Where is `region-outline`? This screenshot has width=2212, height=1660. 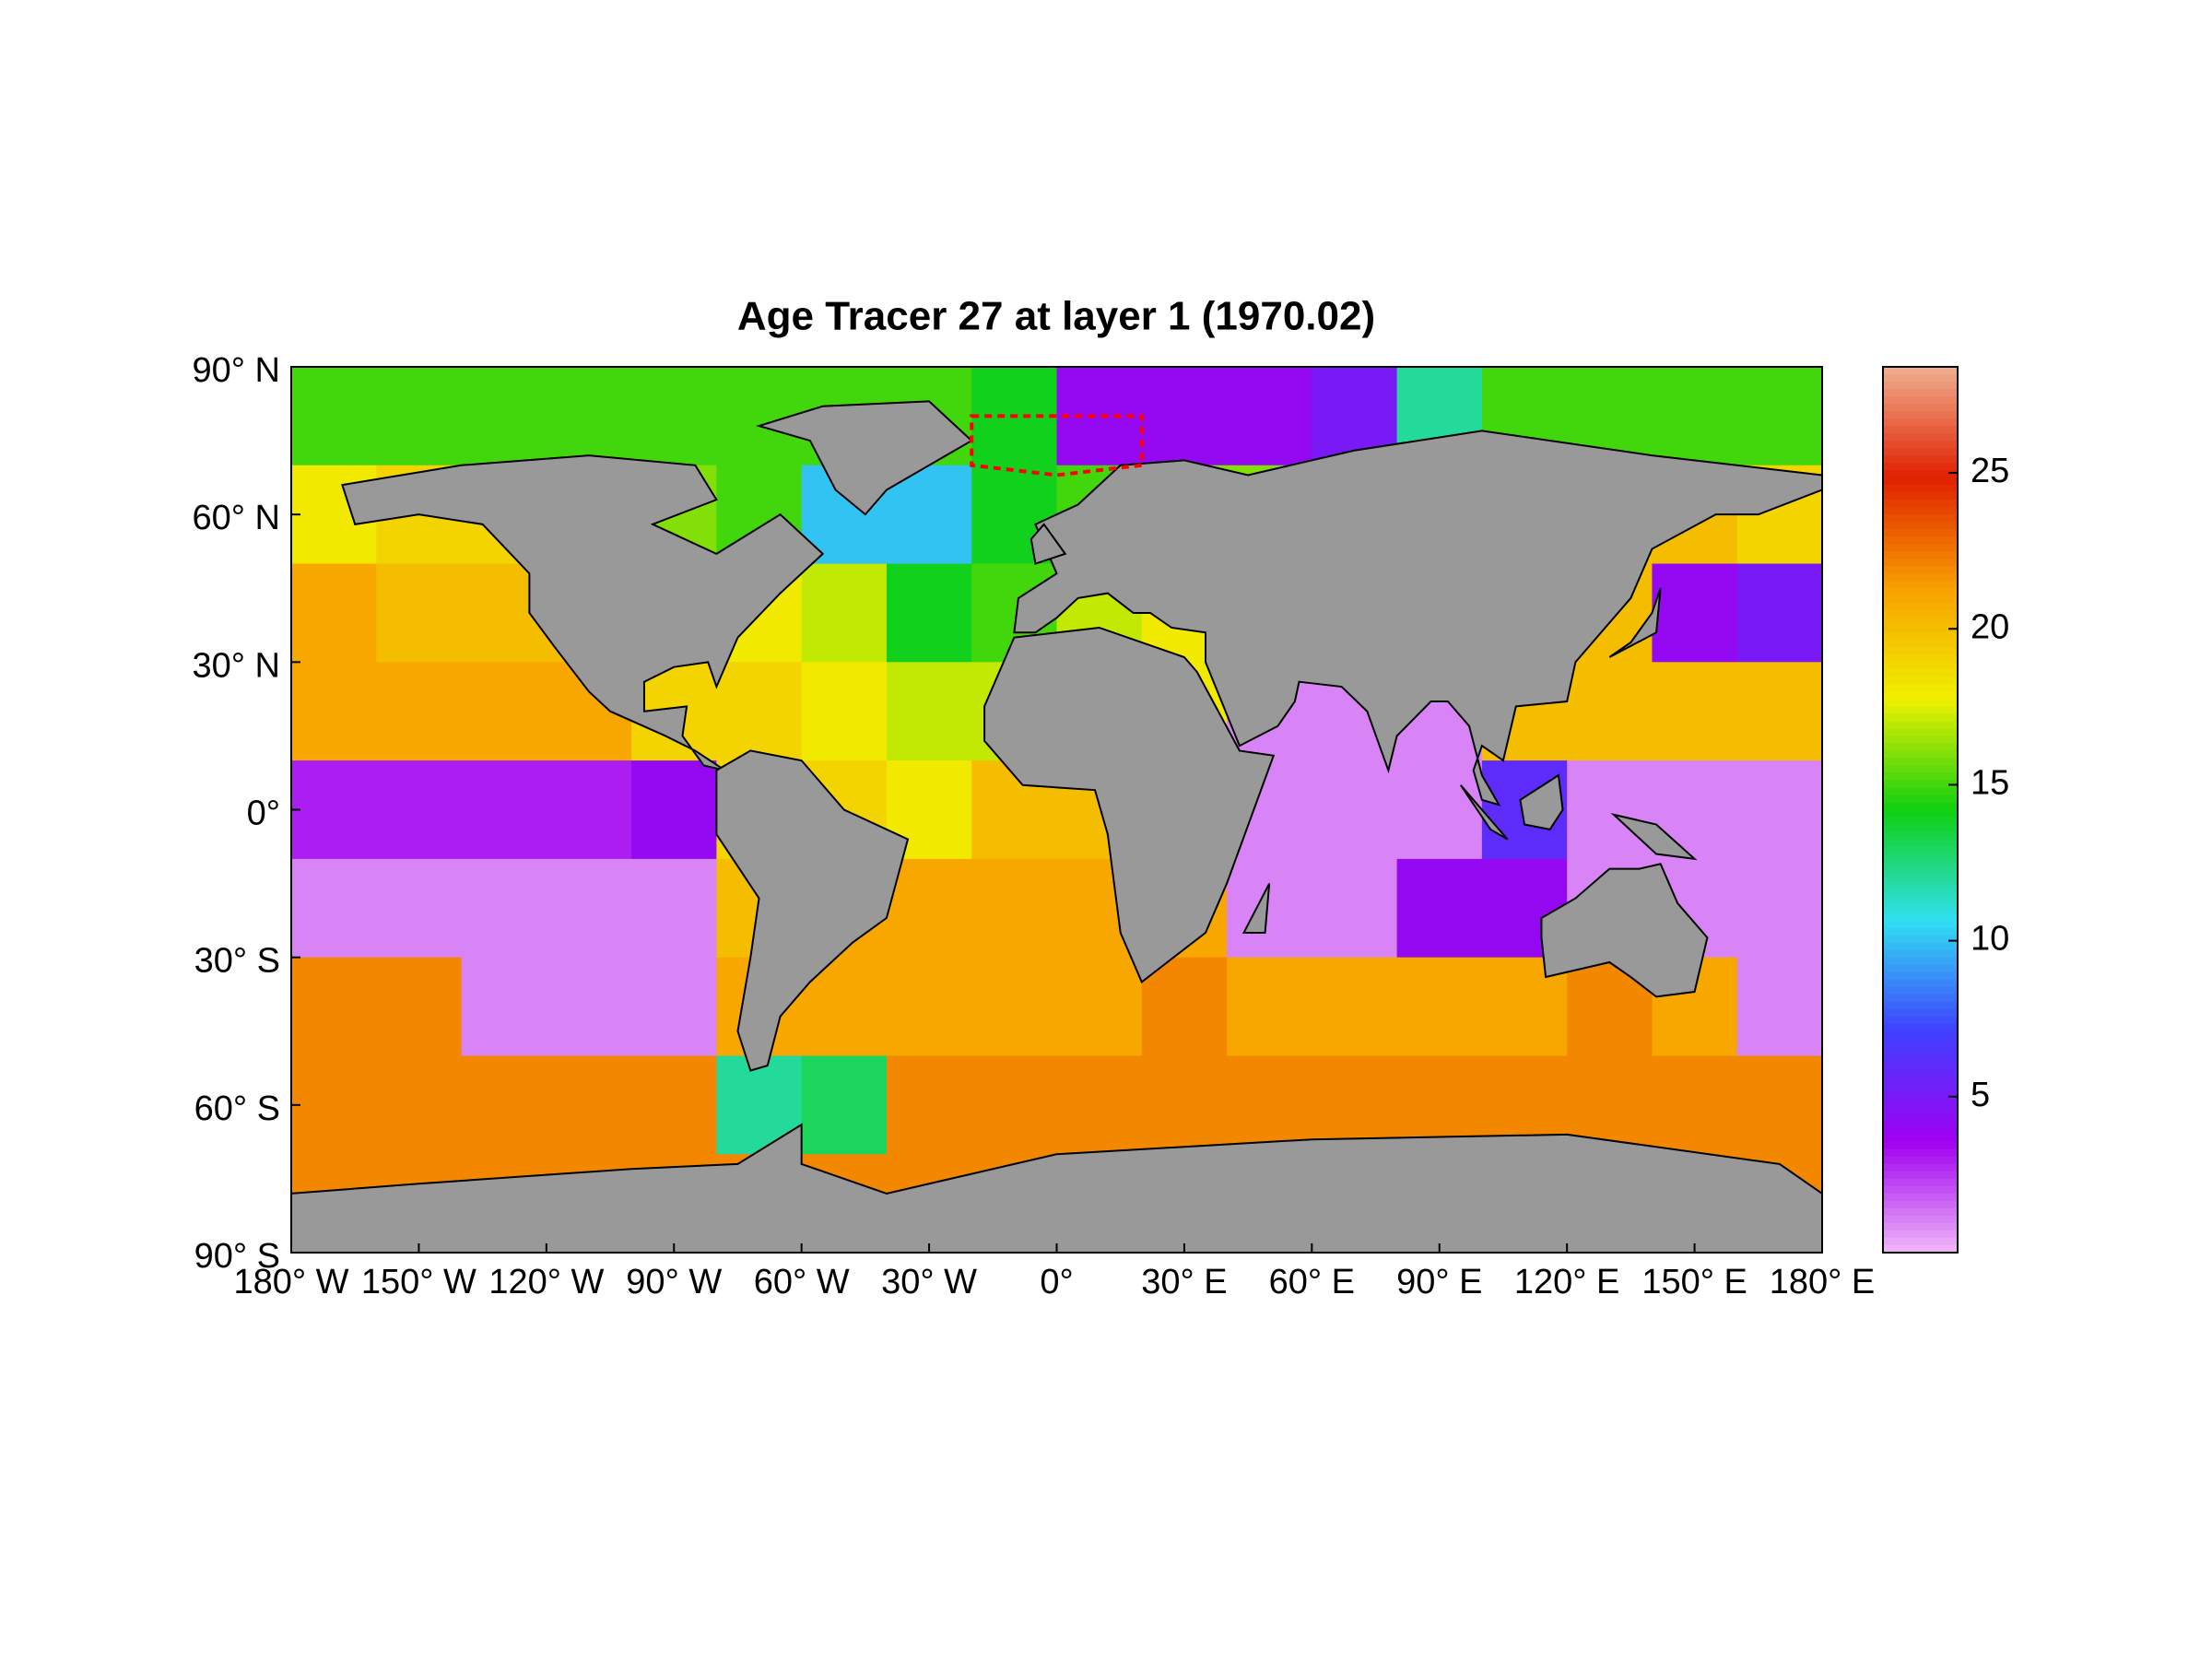
region-outline is located at coordinates (1057, 445).